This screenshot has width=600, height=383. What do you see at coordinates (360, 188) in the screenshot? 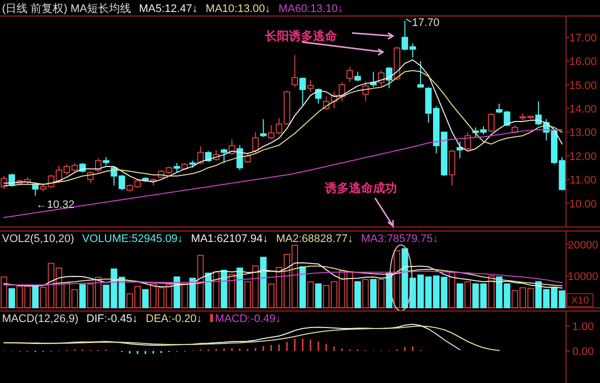
I see `annotation: 诱多逃命成功` at bounding box center [360, 188].